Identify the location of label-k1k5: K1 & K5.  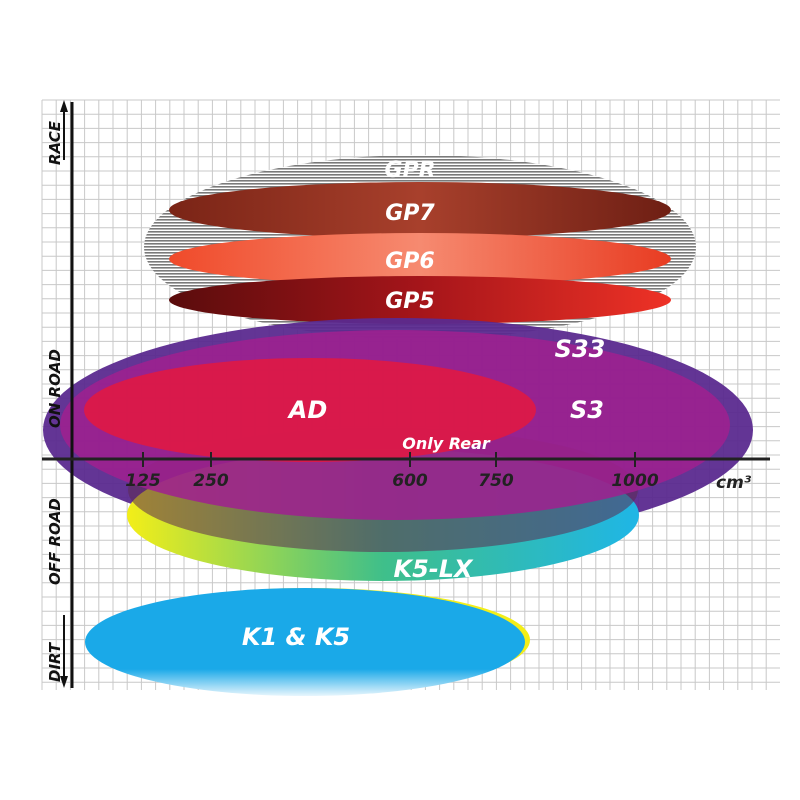
(296, 637).